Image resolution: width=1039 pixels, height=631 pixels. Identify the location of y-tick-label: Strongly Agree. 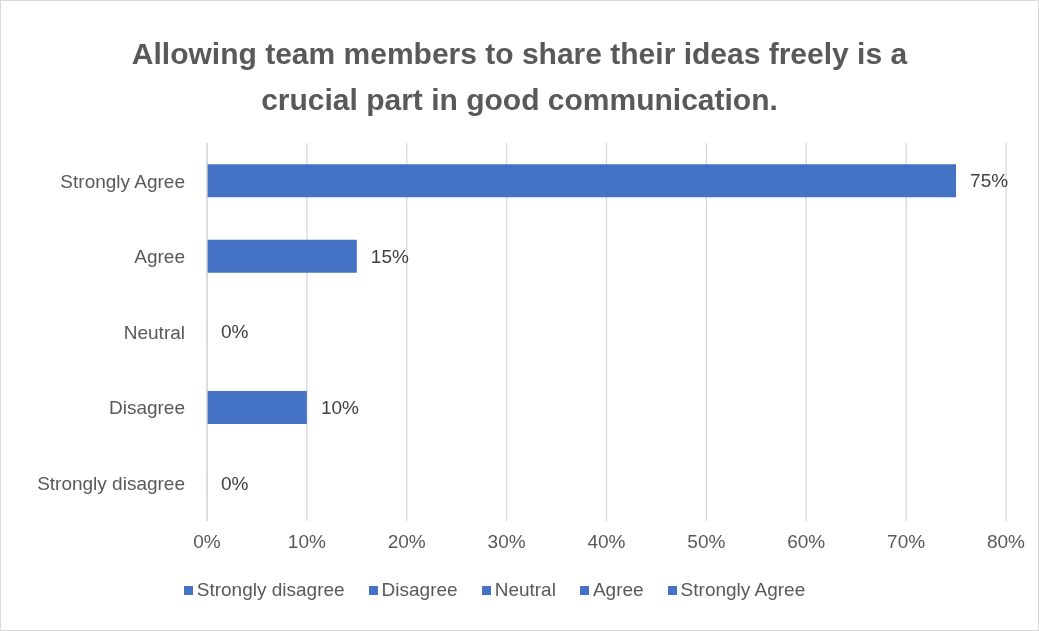
(122, 181).